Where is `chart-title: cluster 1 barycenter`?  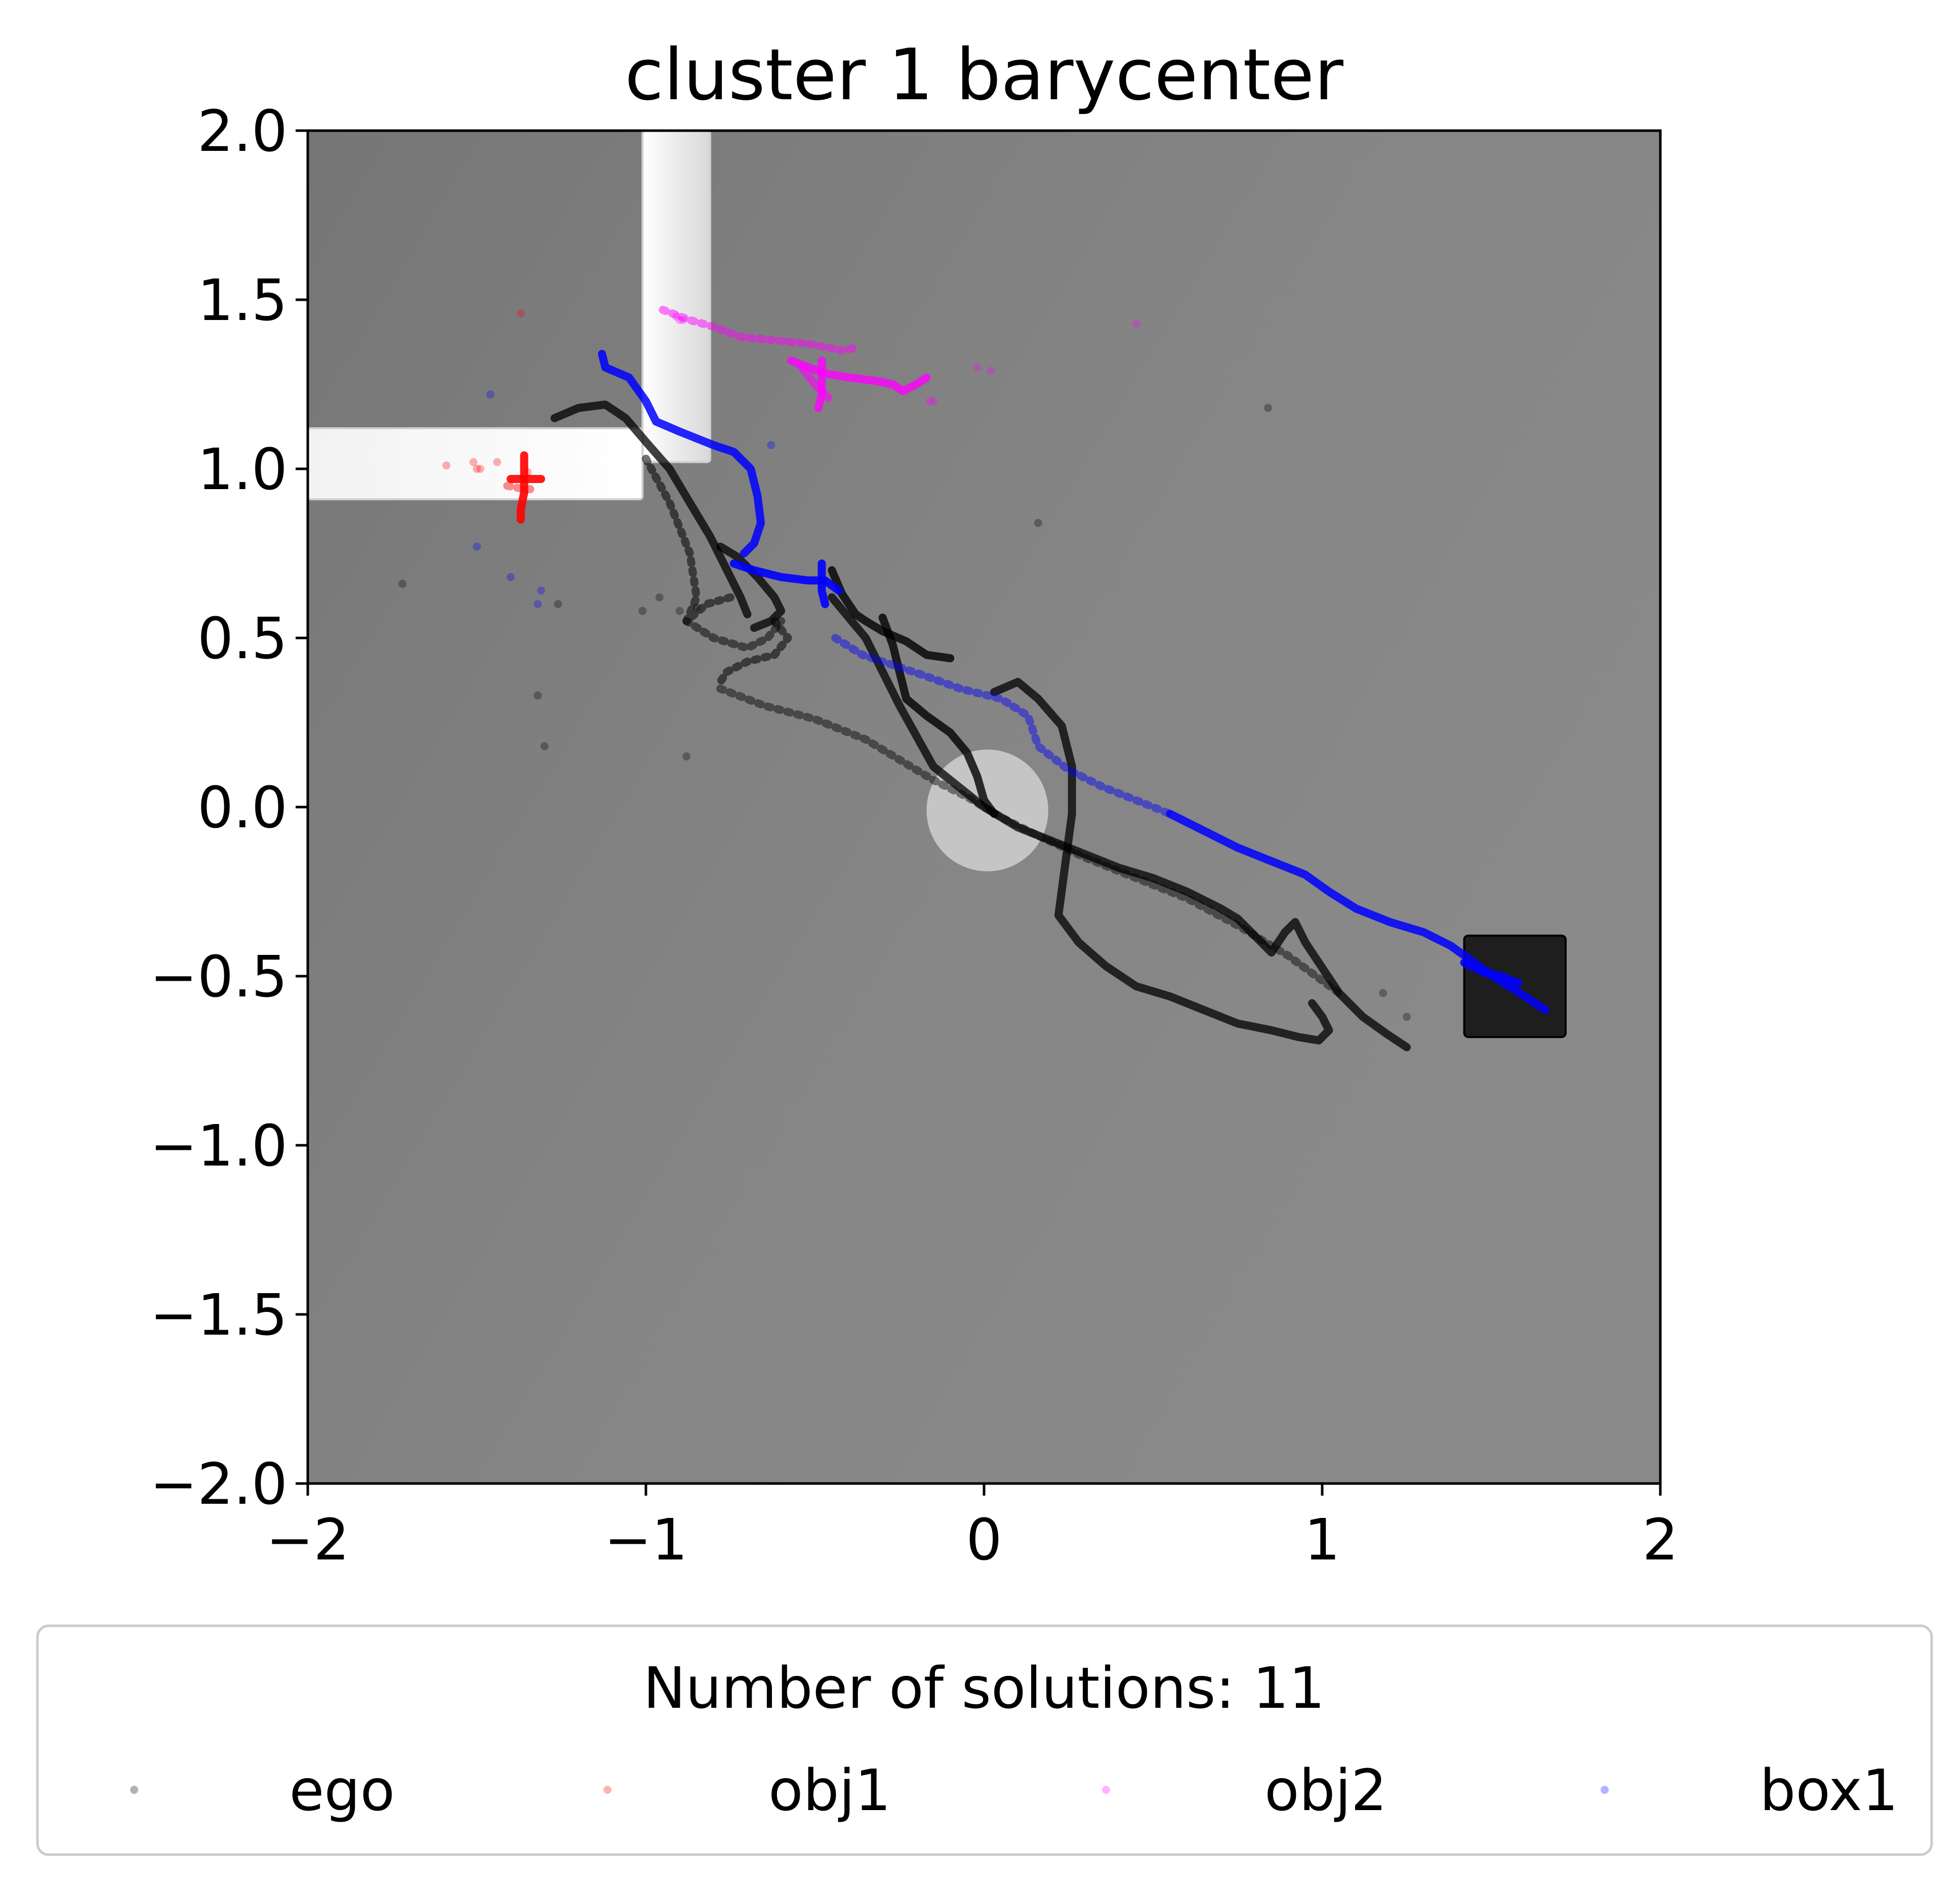
chart-title: cluster 1 barycenter is located at coordinates (984, 75).